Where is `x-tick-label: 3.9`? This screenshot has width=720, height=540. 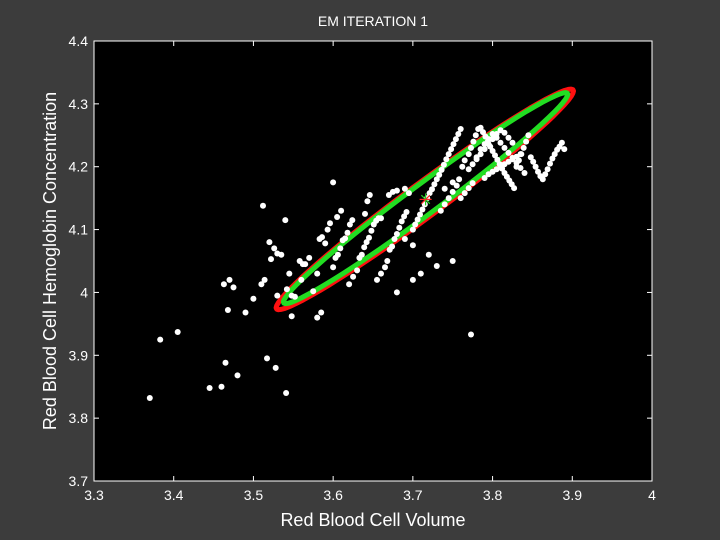 x-tick-label: 3.9 is located at coordinates (573, 495).